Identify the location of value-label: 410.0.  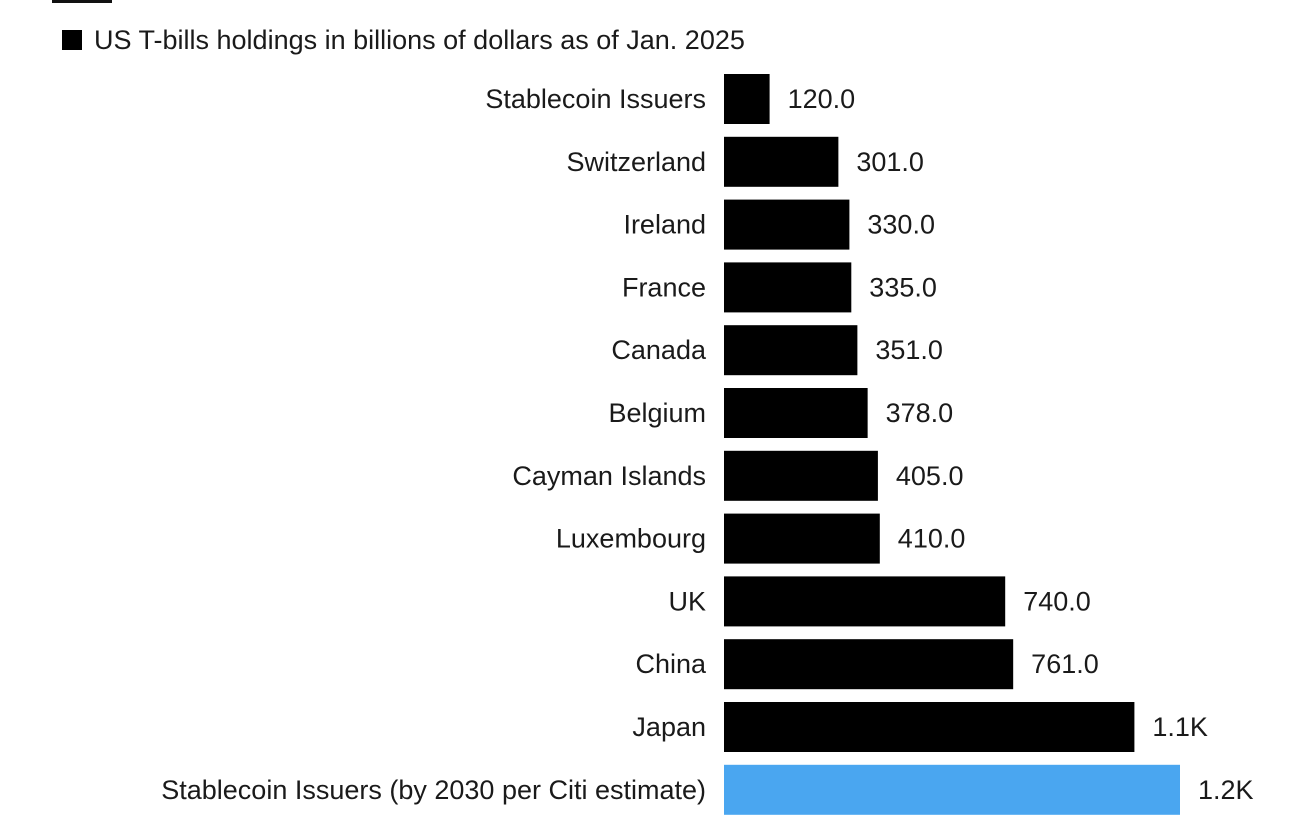
(932, 539).